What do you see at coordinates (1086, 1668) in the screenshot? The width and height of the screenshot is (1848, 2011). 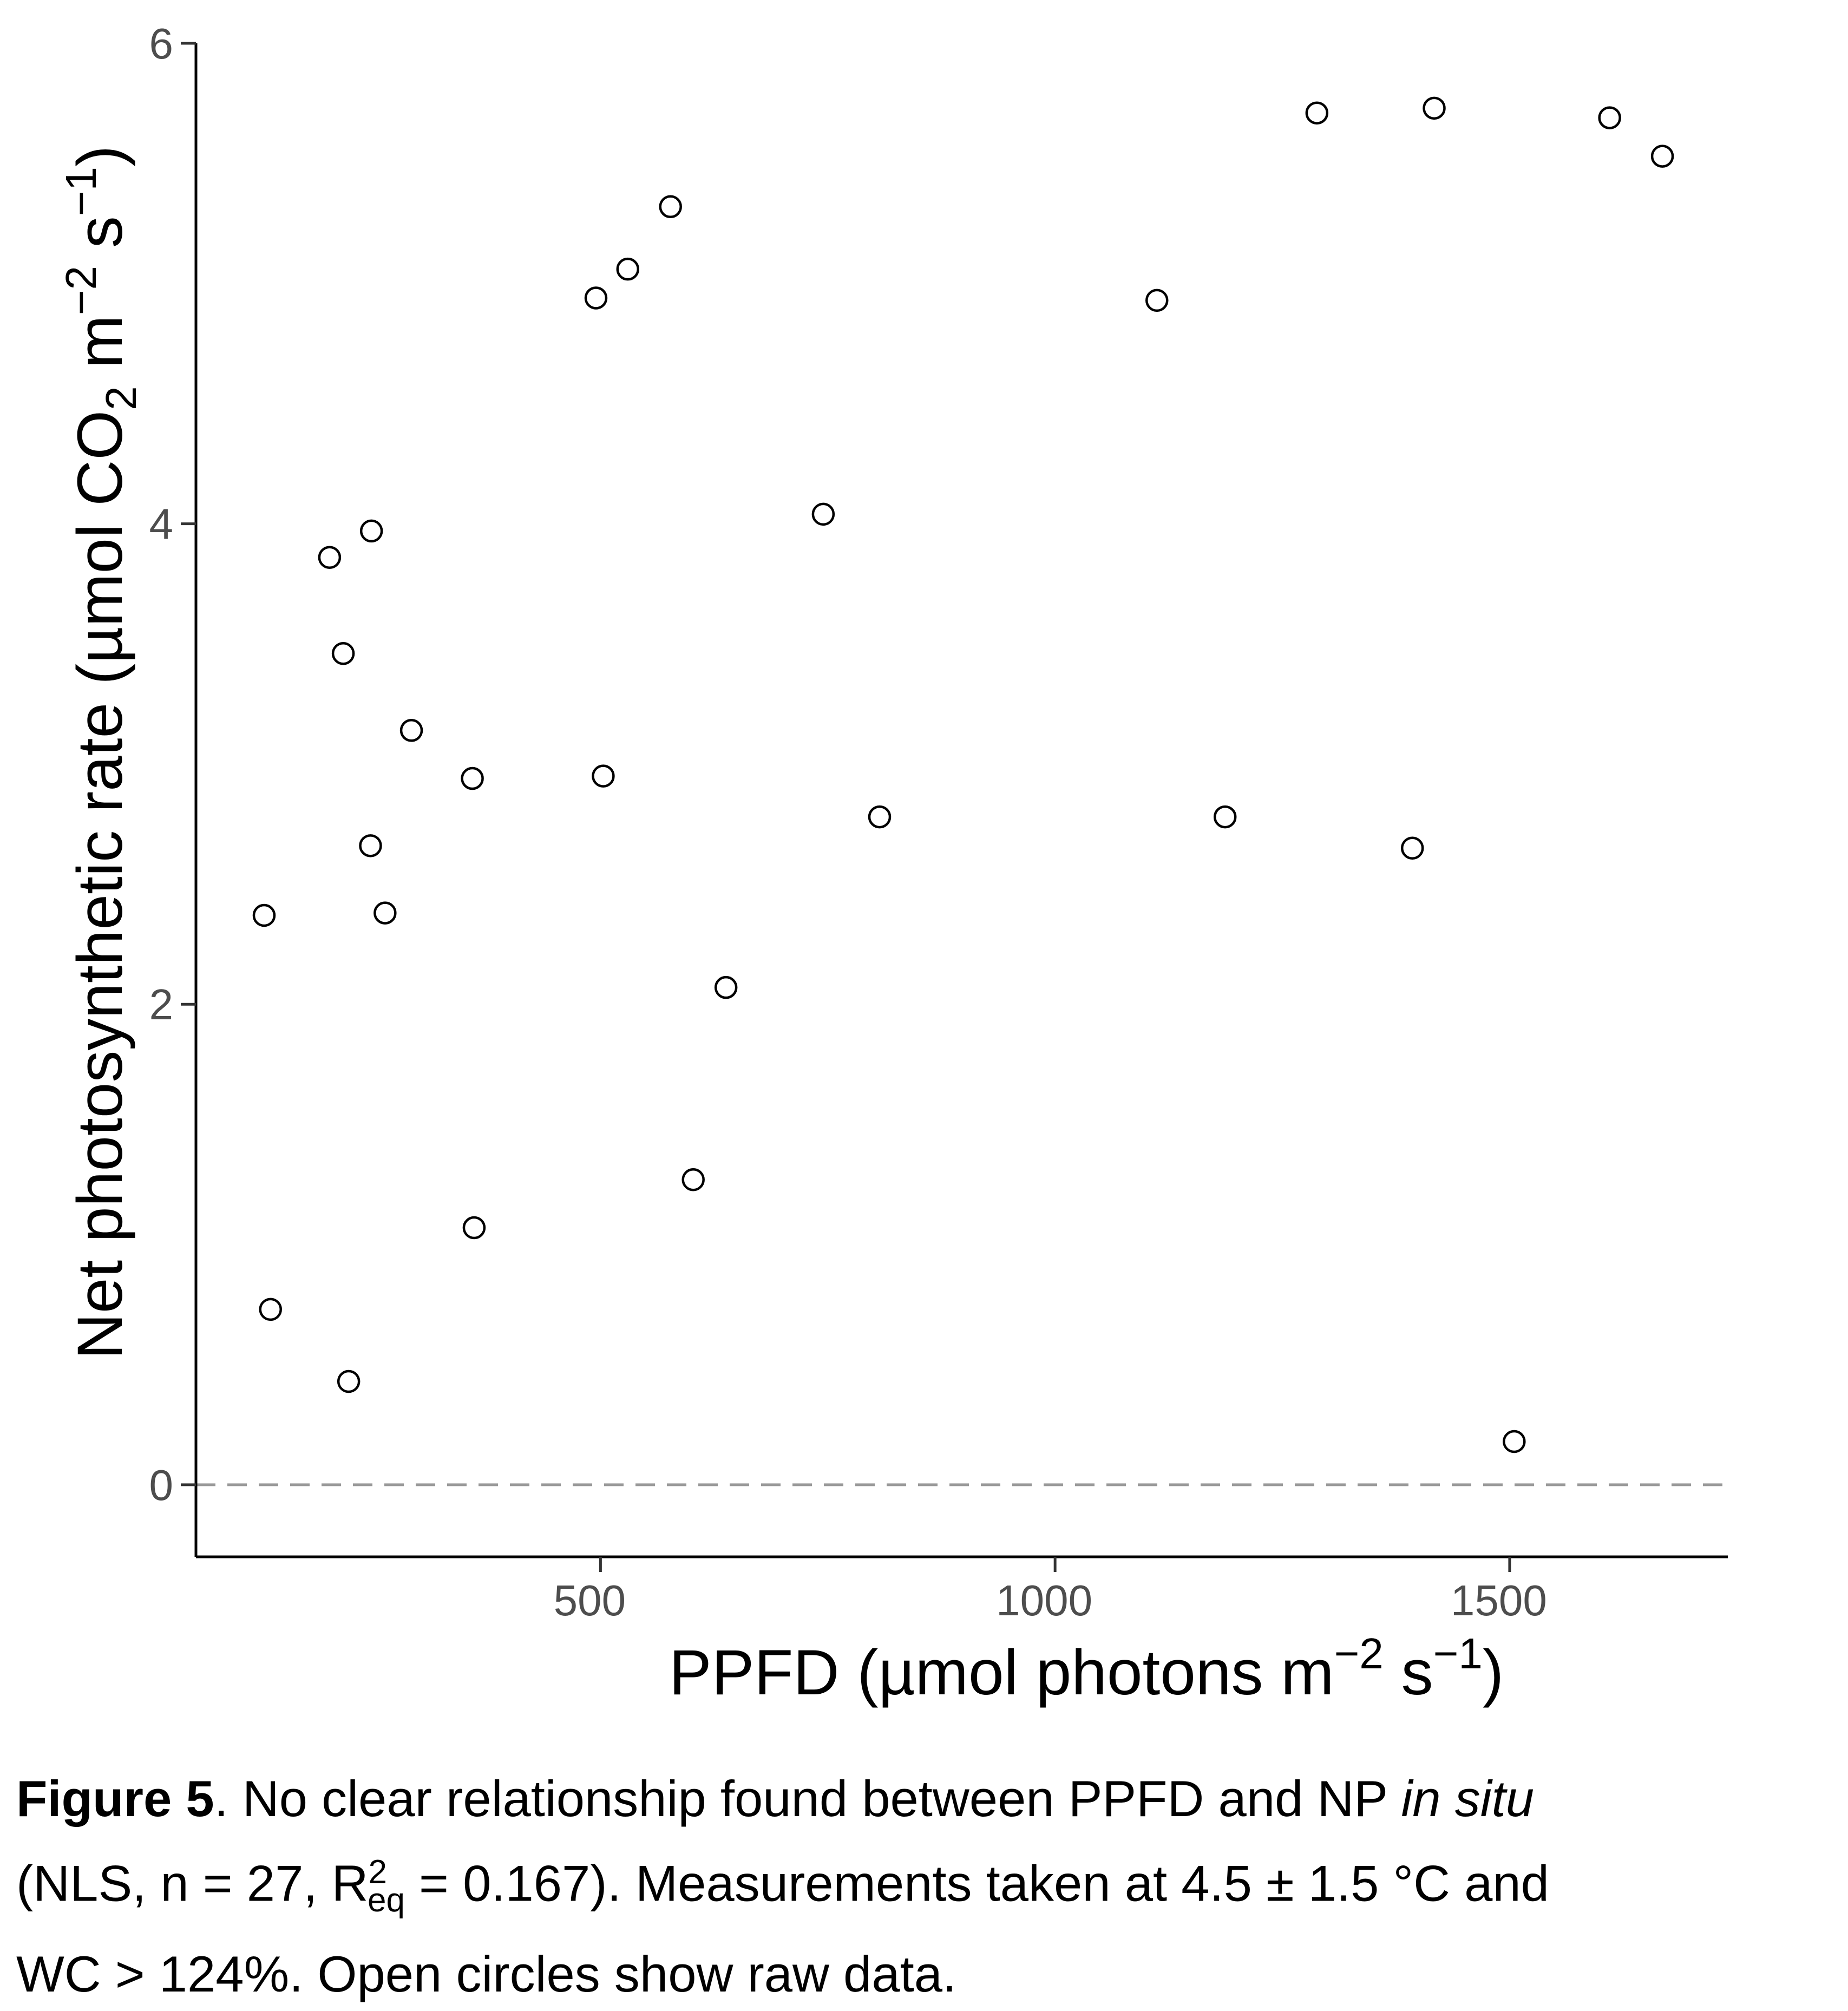 I see `x-axis-title: PPFD (µmol photons m−2 s−1)` at bounding box center [1086, 1668].